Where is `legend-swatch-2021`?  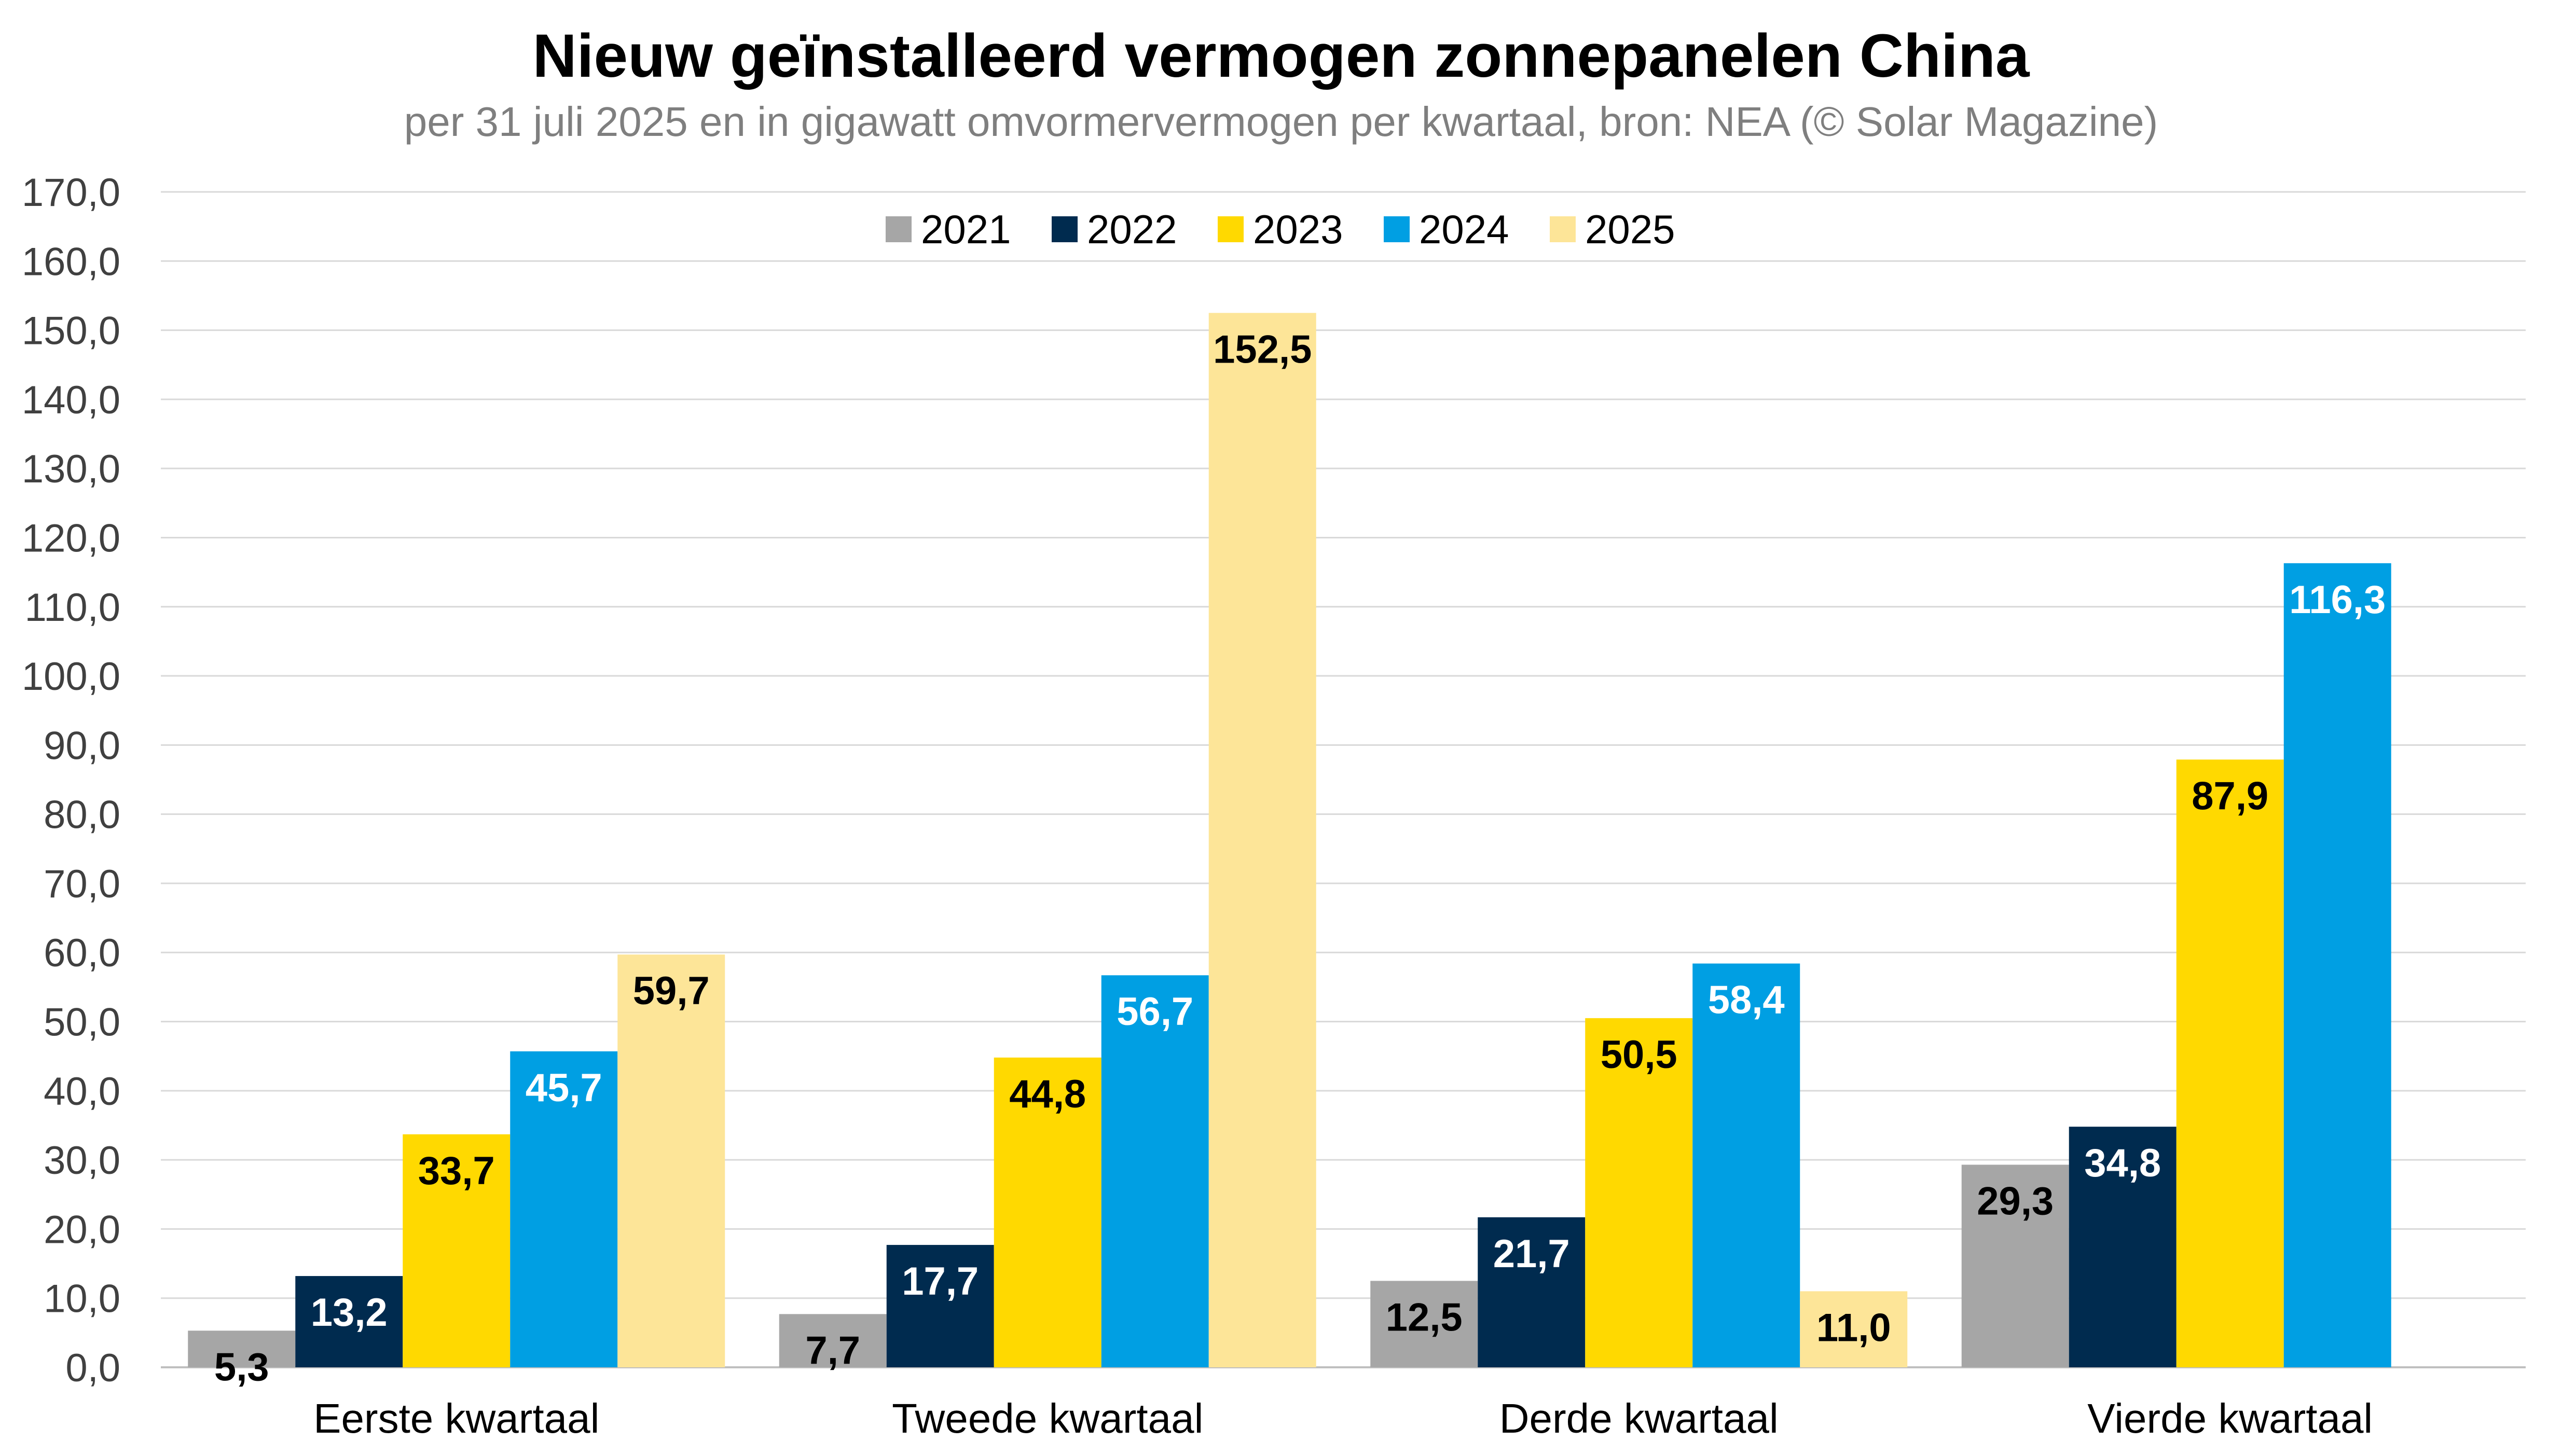 legend-swatch-2021 is located at coordinates (899, 229).